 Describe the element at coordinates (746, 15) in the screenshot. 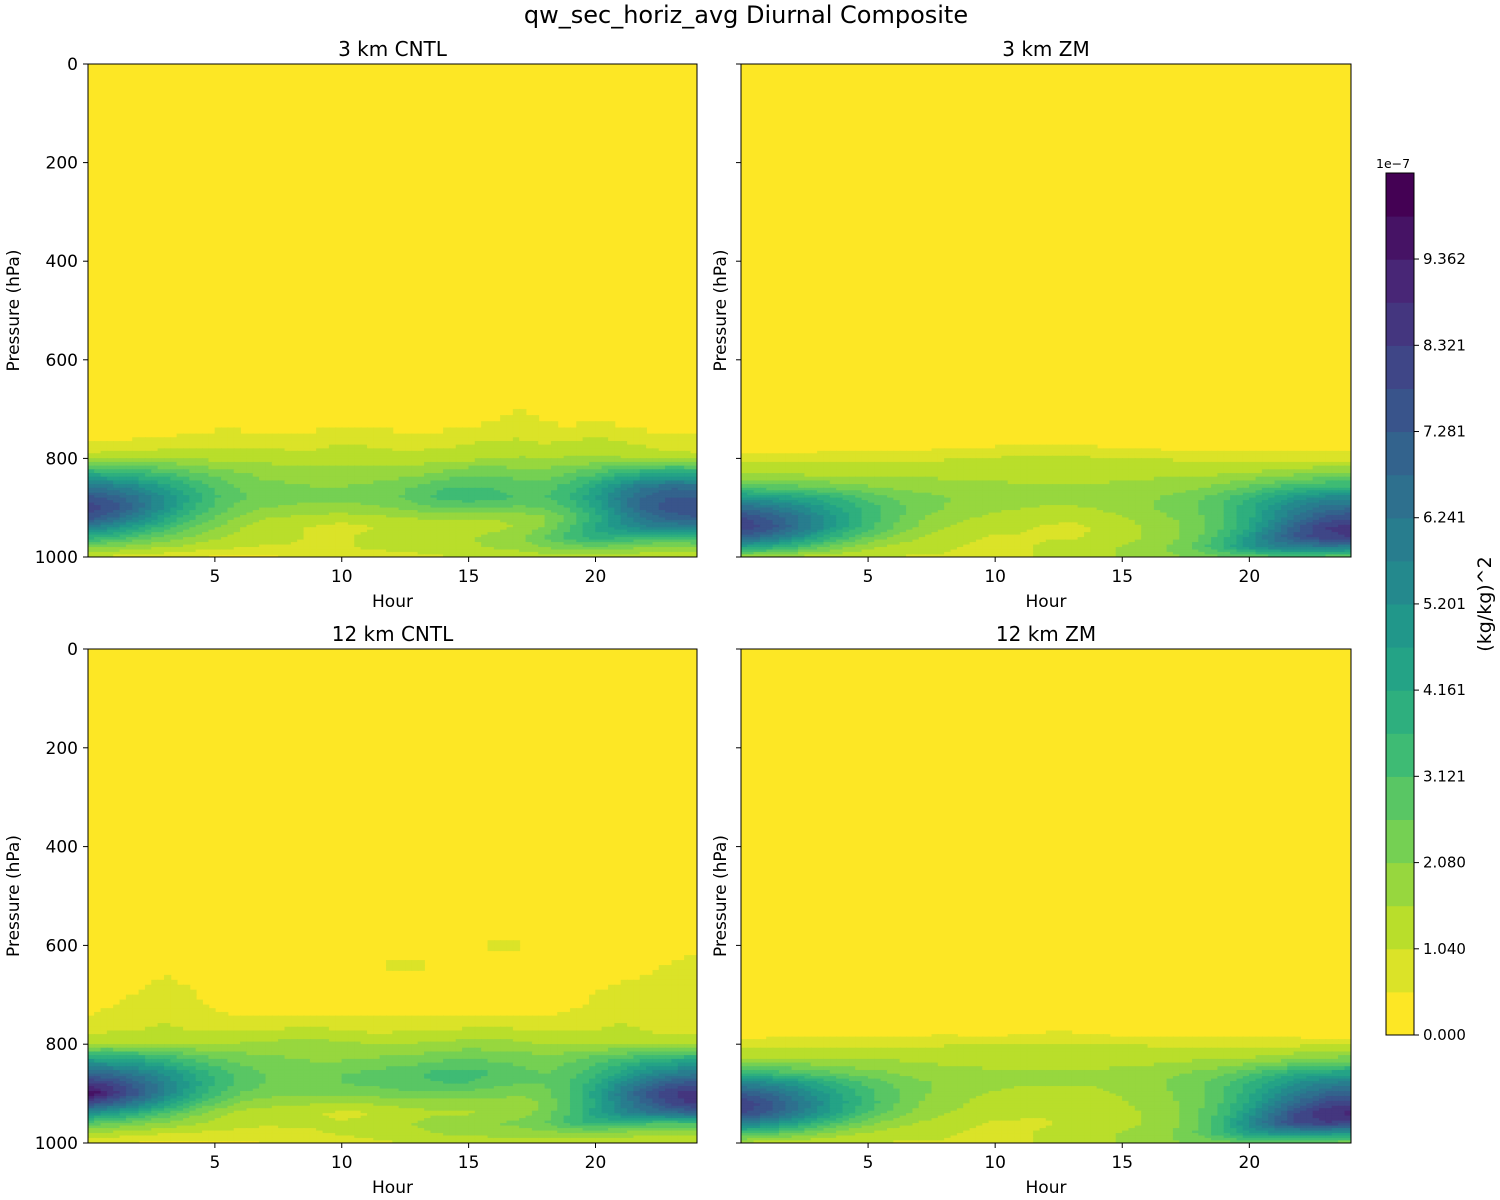

I see `figure-title: qw_sec_horiz_avg Diurnal Composite` at that location.